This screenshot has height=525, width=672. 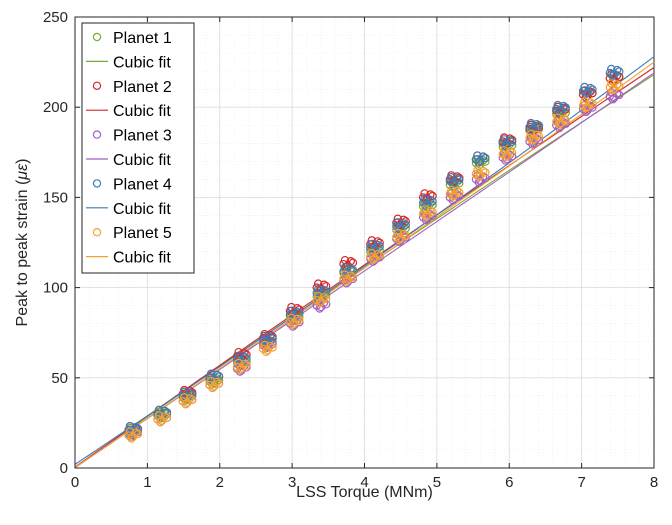 What do you see at coordinates (292, 482) in the screenshot?
I see `x-tick-label: 3` at bounding box center [292, 482].